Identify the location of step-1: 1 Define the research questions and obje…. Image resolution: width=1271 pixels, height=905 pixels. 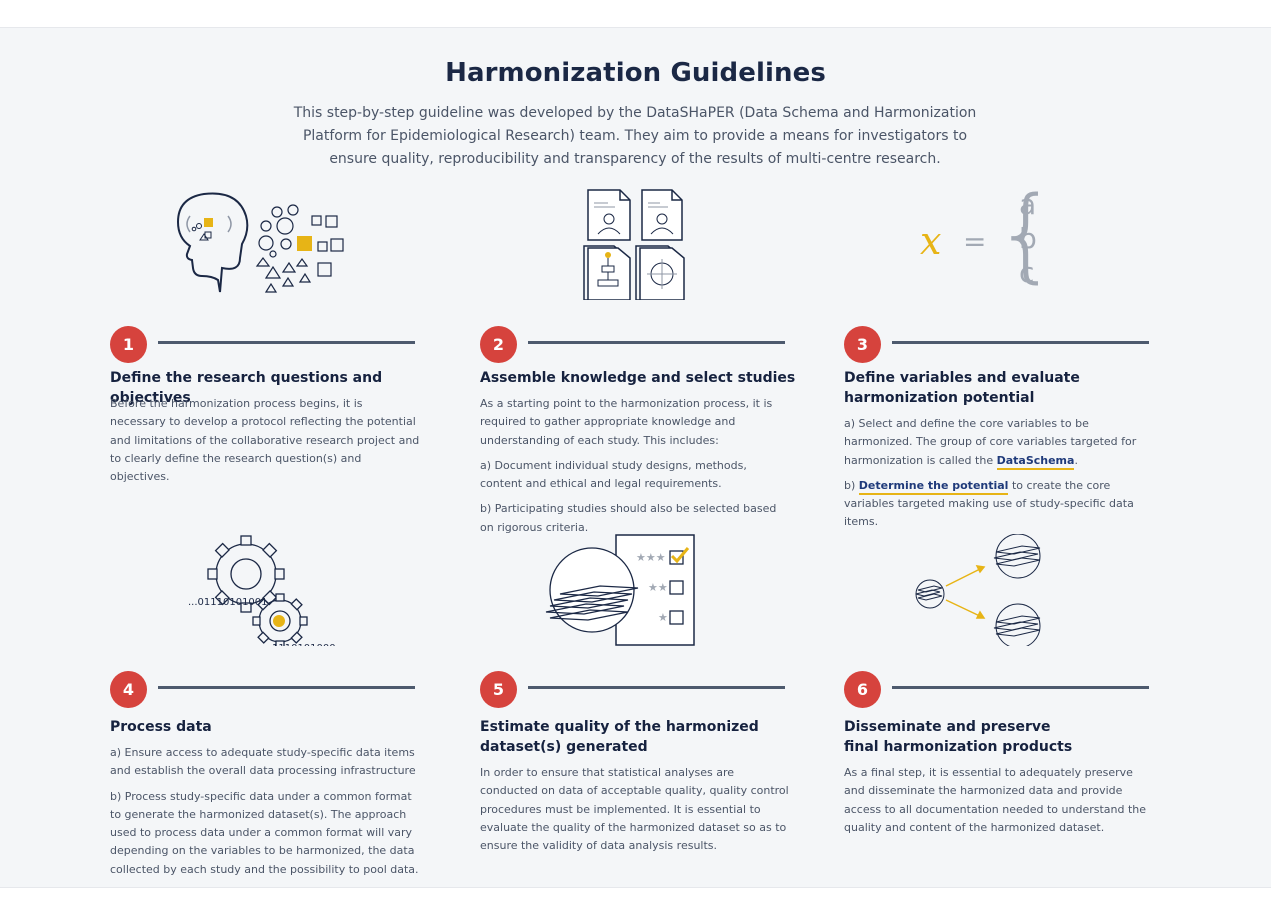
(270, 338).